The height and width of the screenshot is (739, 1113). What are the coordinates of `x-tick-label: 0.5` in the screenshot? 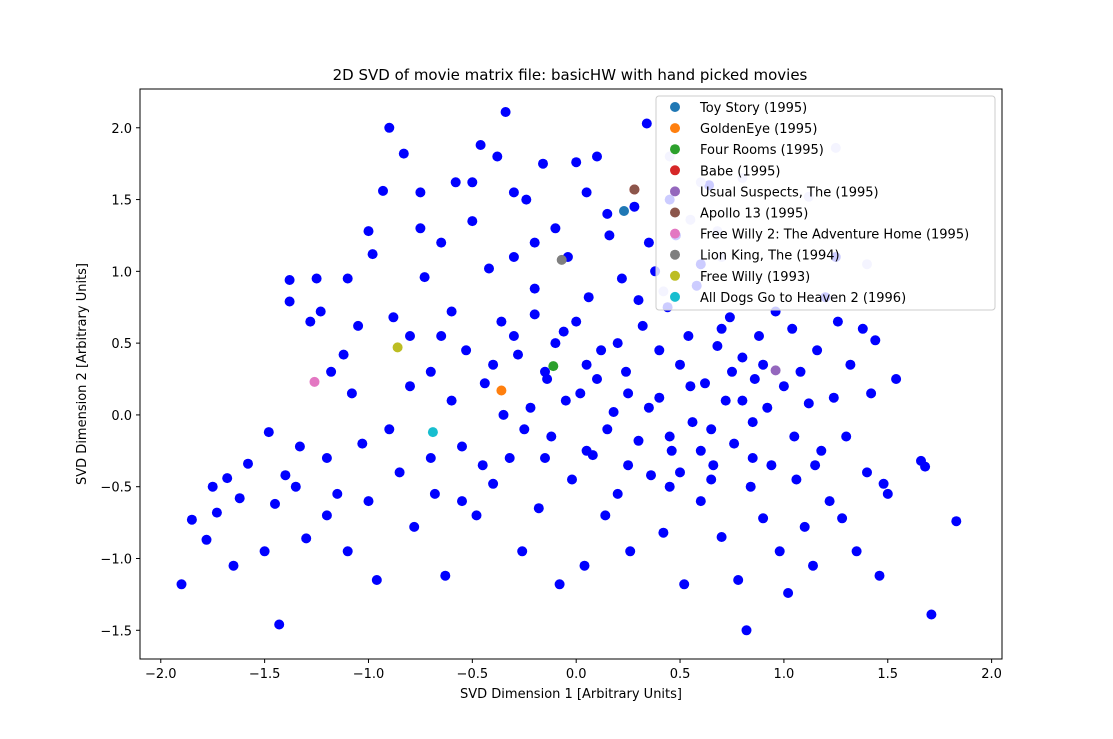 It's located at (680, 674).